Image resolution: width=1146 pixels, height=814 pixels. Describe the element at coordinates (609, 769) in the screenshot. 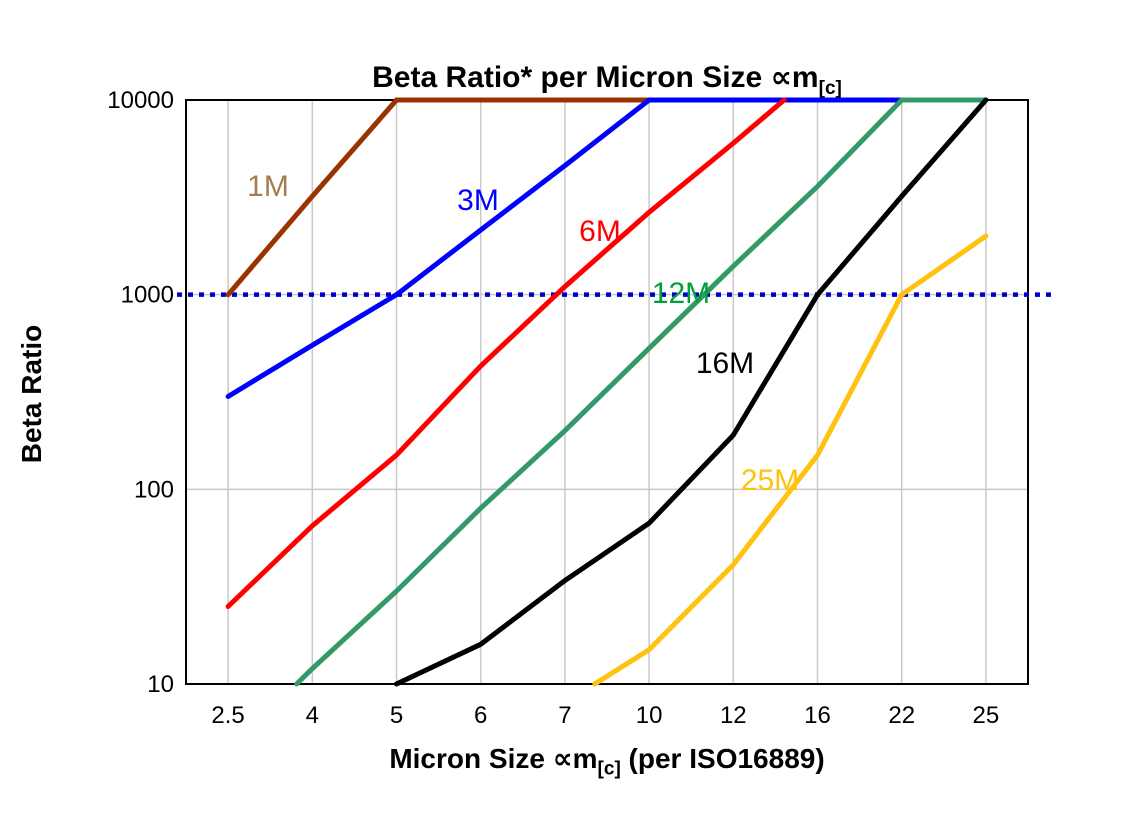

I see `x-axis-title-subscript: [c]` at that location.